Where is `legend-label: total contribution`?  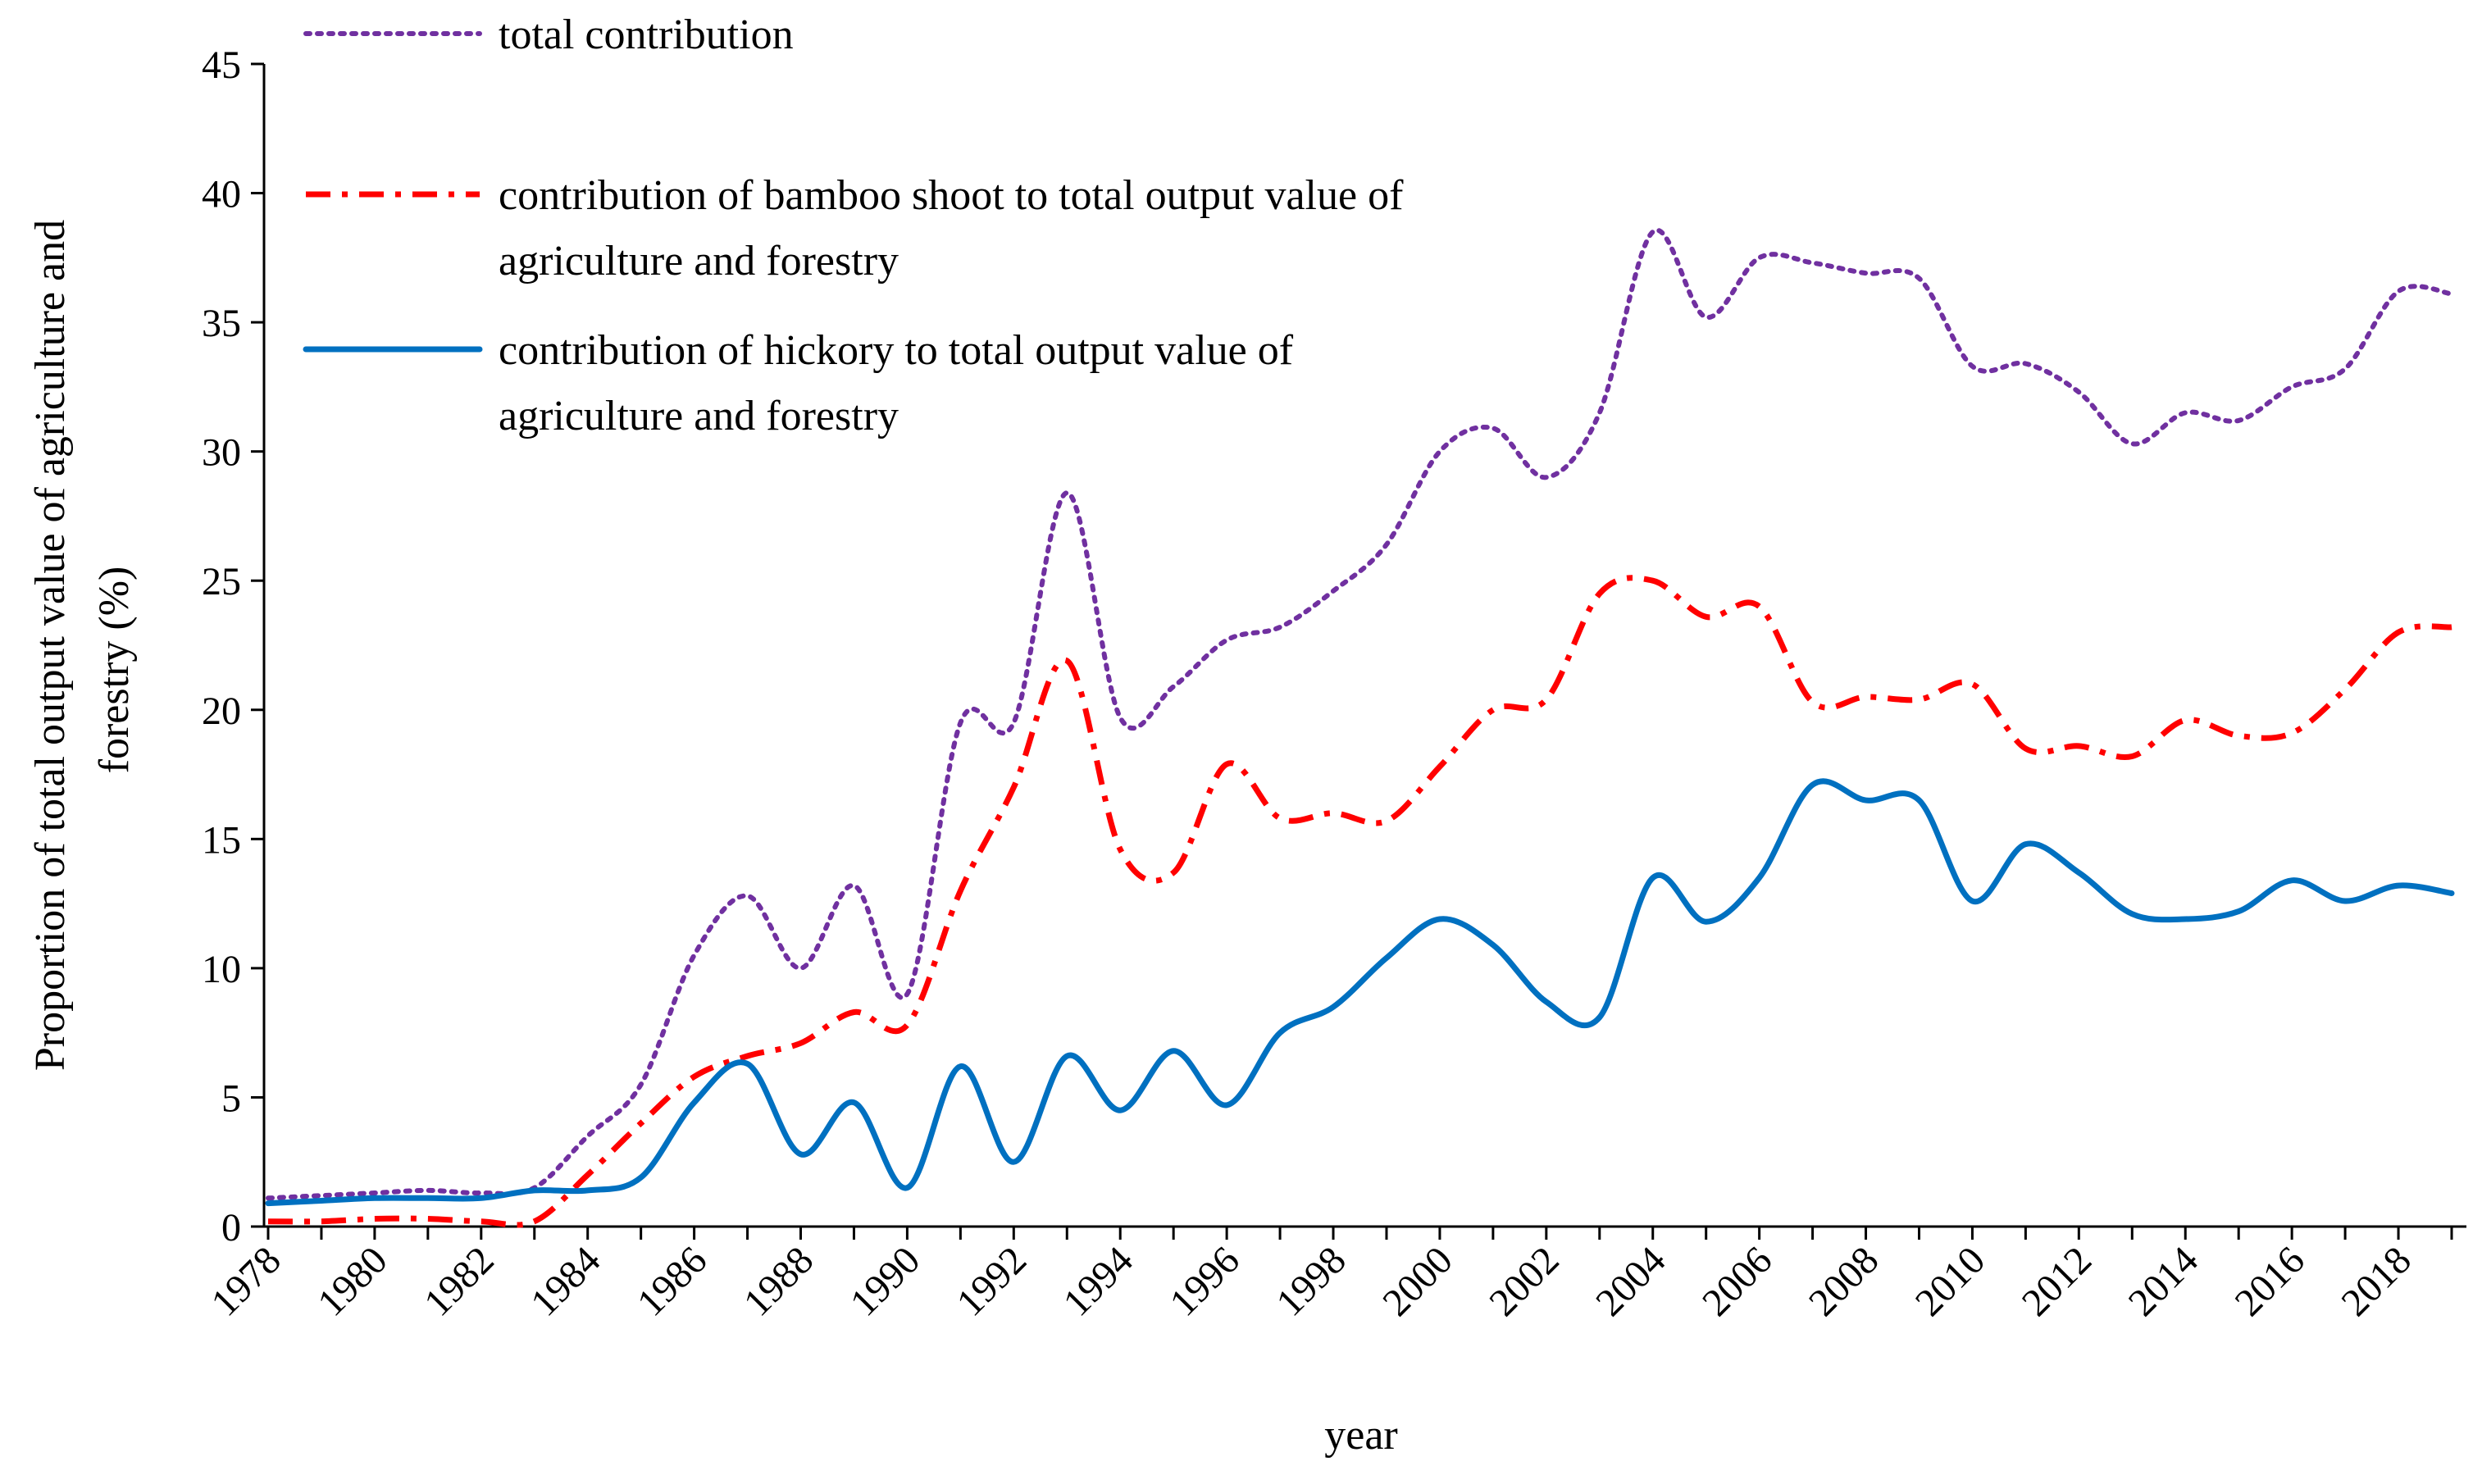 legend-label: total contribution is located at coordinates (646, 34).